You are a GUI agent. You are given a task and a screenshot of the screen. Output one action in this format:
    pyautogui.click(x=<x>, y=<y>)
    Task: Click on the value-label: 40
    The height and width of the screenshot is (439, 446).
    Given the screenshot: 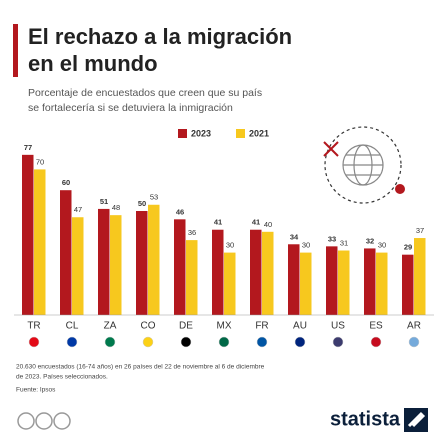 What is the action you would take?
    pyautogui.click(x=268, y=224)
    